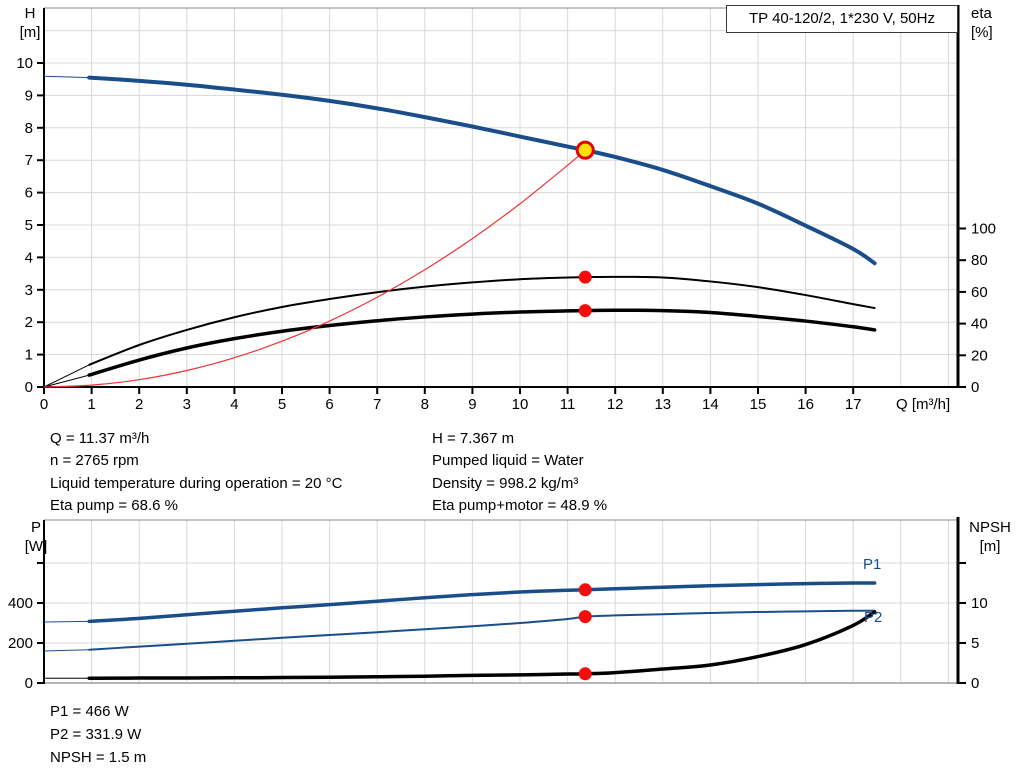 Image resolution: width=1024 pixels, height=781 pixels. Describe the element at coordinates (377, 404) in the screenshot. I see `top-x-tick-label: 7` at that location.